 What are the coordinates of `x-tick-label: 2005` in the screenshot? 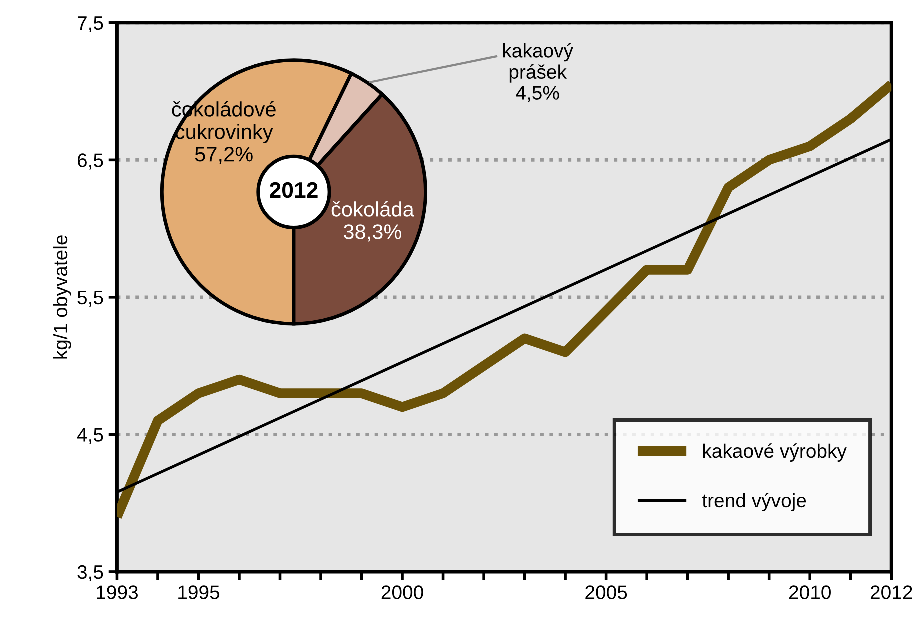 It's located at (607, 593).